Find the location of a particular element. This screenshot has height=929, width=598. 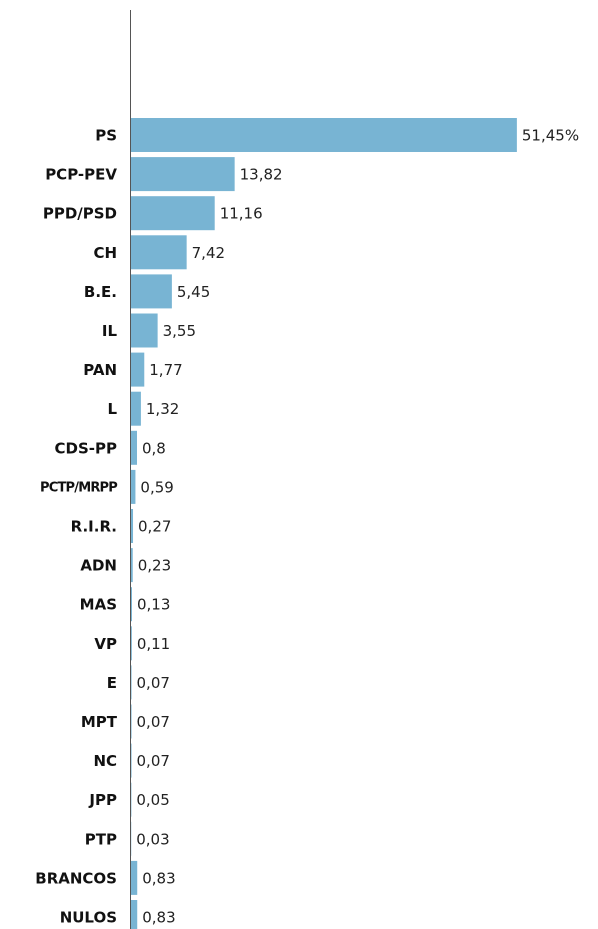

category-label: L is located at coordinates (112, 409).